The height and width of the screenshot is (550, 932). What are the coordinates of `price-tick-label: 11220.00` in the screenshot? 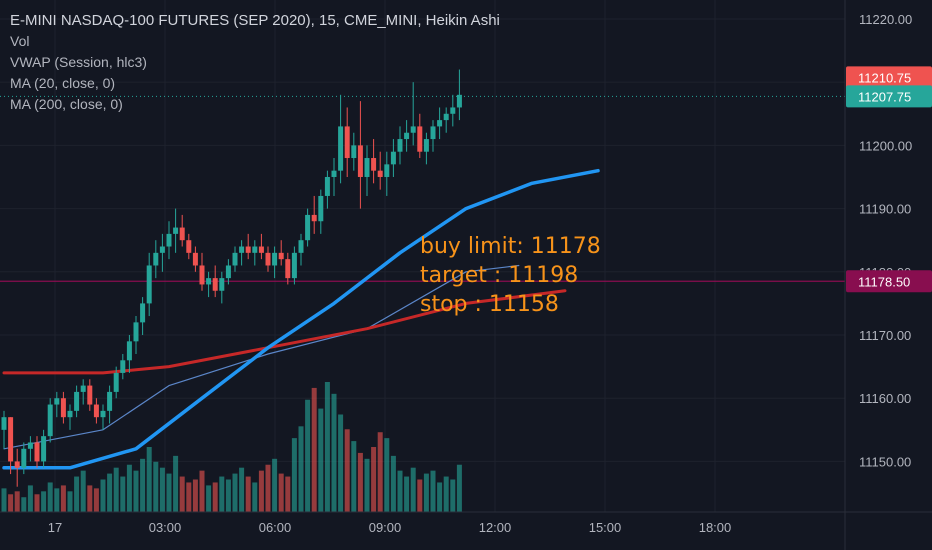 It's located at (885, 19).